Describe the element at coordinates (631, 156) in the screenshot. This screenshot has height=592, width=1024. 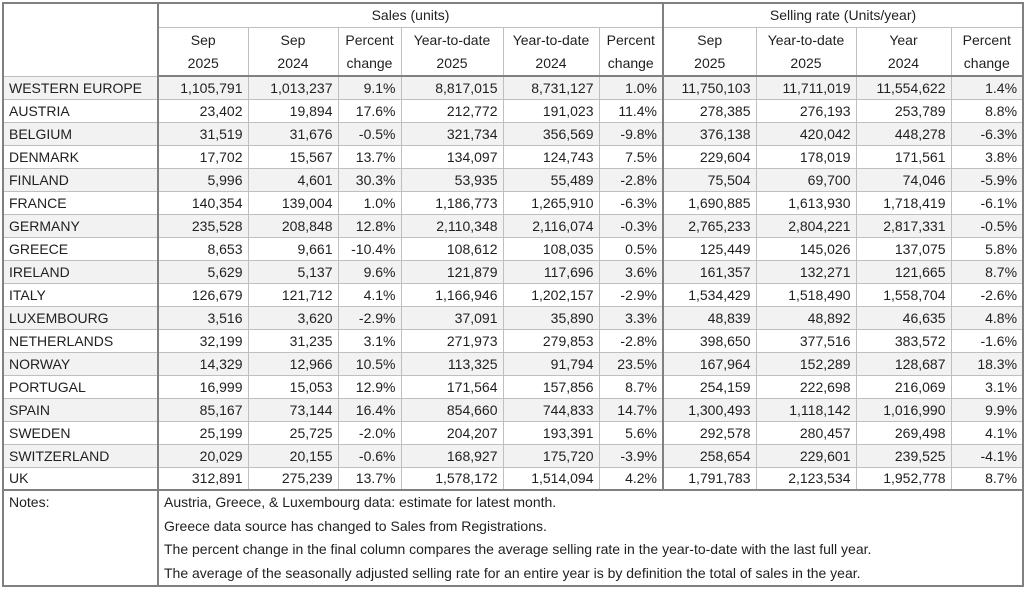
I see `value-cell: 7.5%` at that location.